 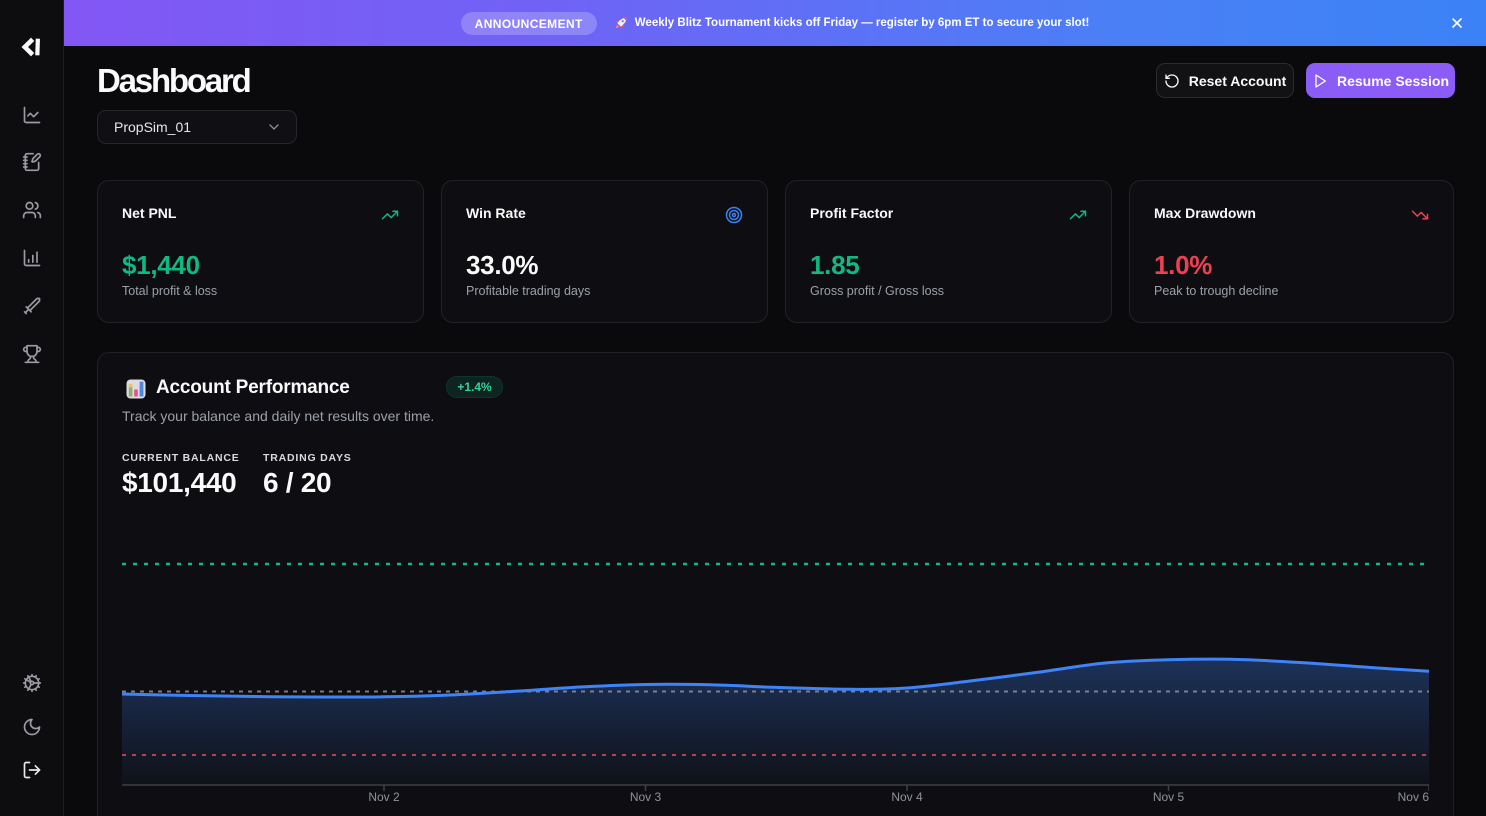 What do you see at coordinates (907, 797) in the screenshot?
I see `svg-text: Nov 4` at bounding box center [907, 797].